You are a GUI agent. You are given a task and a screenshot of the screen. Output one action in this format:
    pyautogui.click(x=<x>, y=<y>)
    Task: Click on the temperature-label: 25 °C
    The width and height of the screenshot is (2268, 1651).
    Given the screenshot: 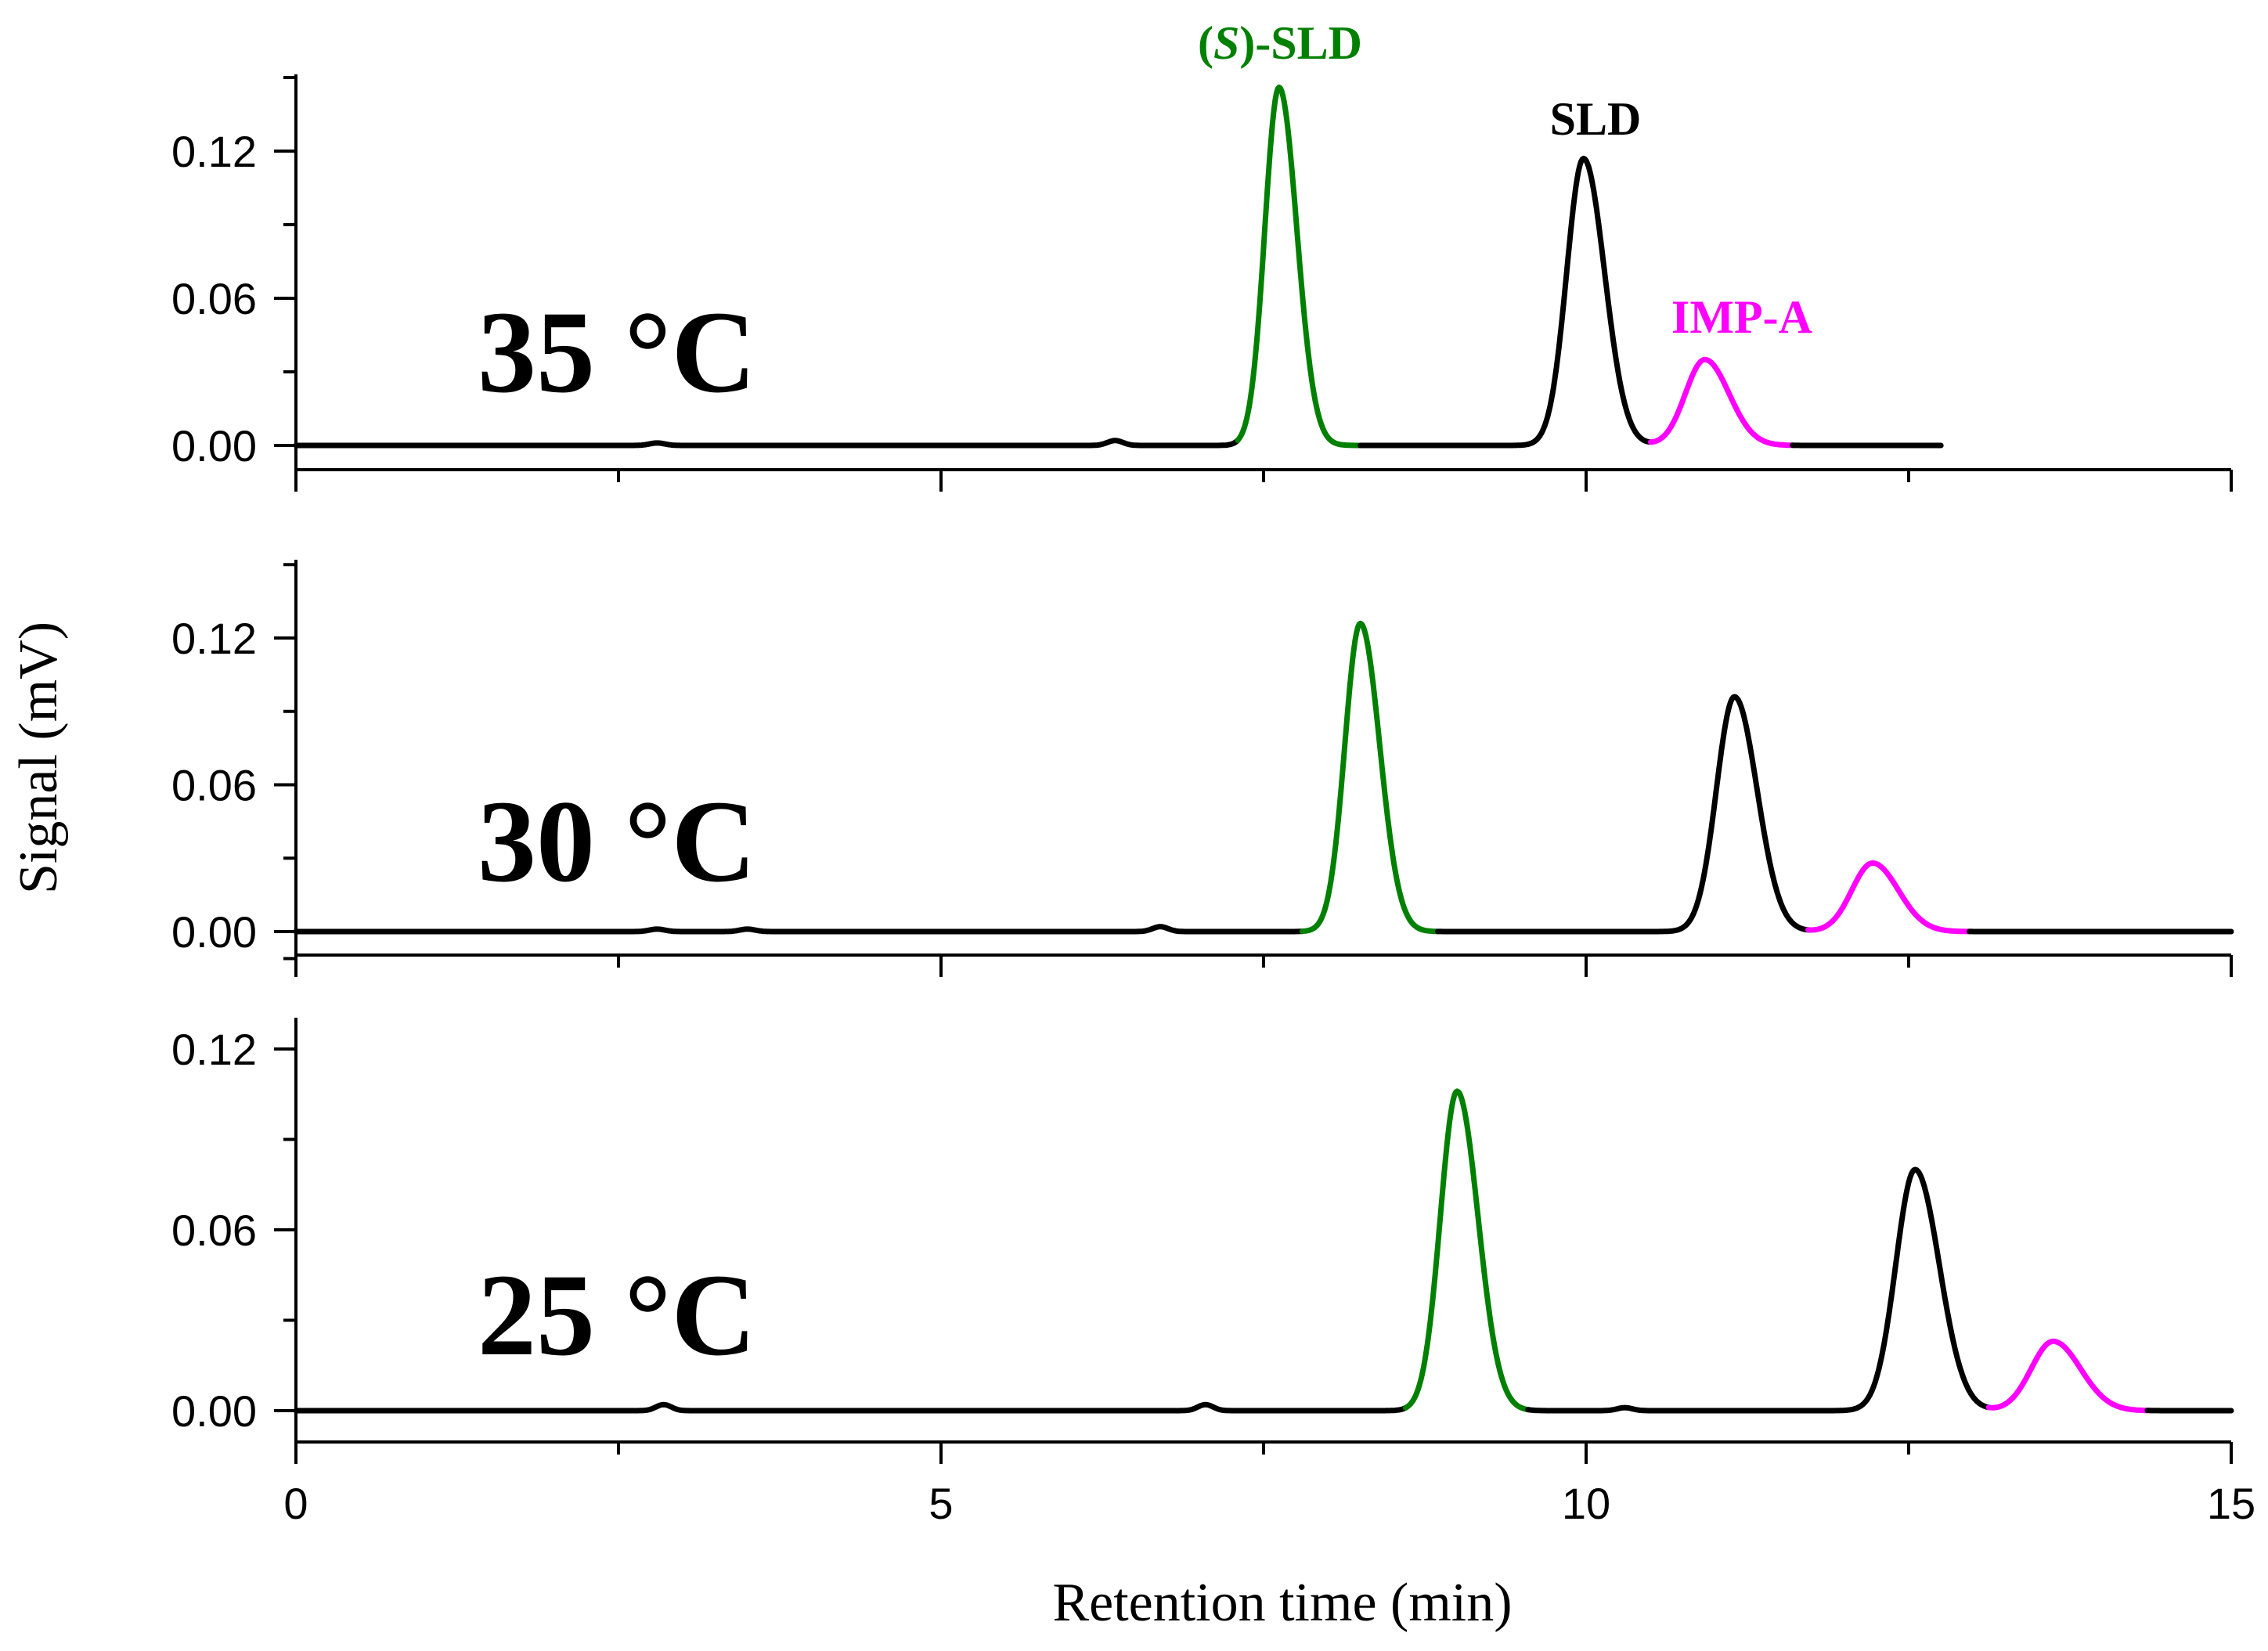 What is the action you would take?
    pyautogui.click(x=617, y=1315)
    